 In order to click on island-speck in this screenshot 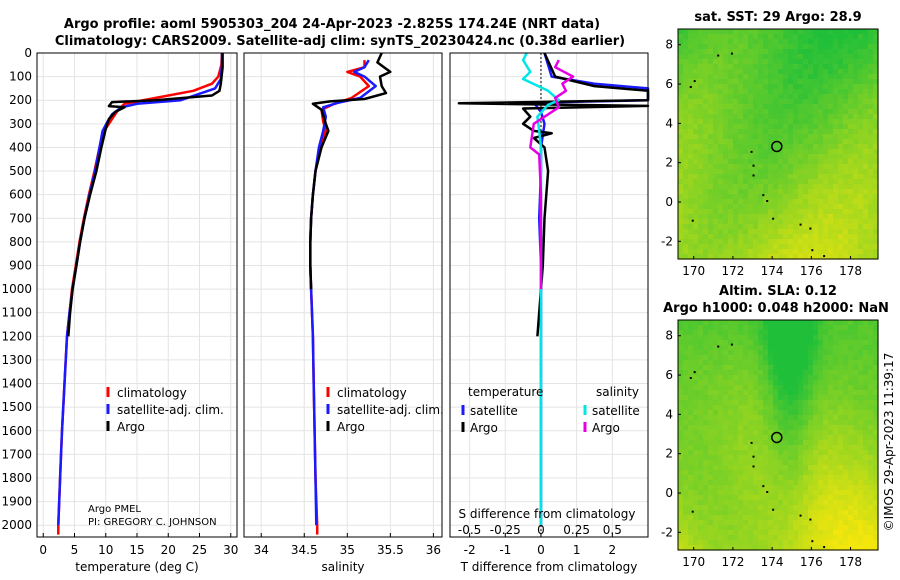, I will do `click(694, 81)`.